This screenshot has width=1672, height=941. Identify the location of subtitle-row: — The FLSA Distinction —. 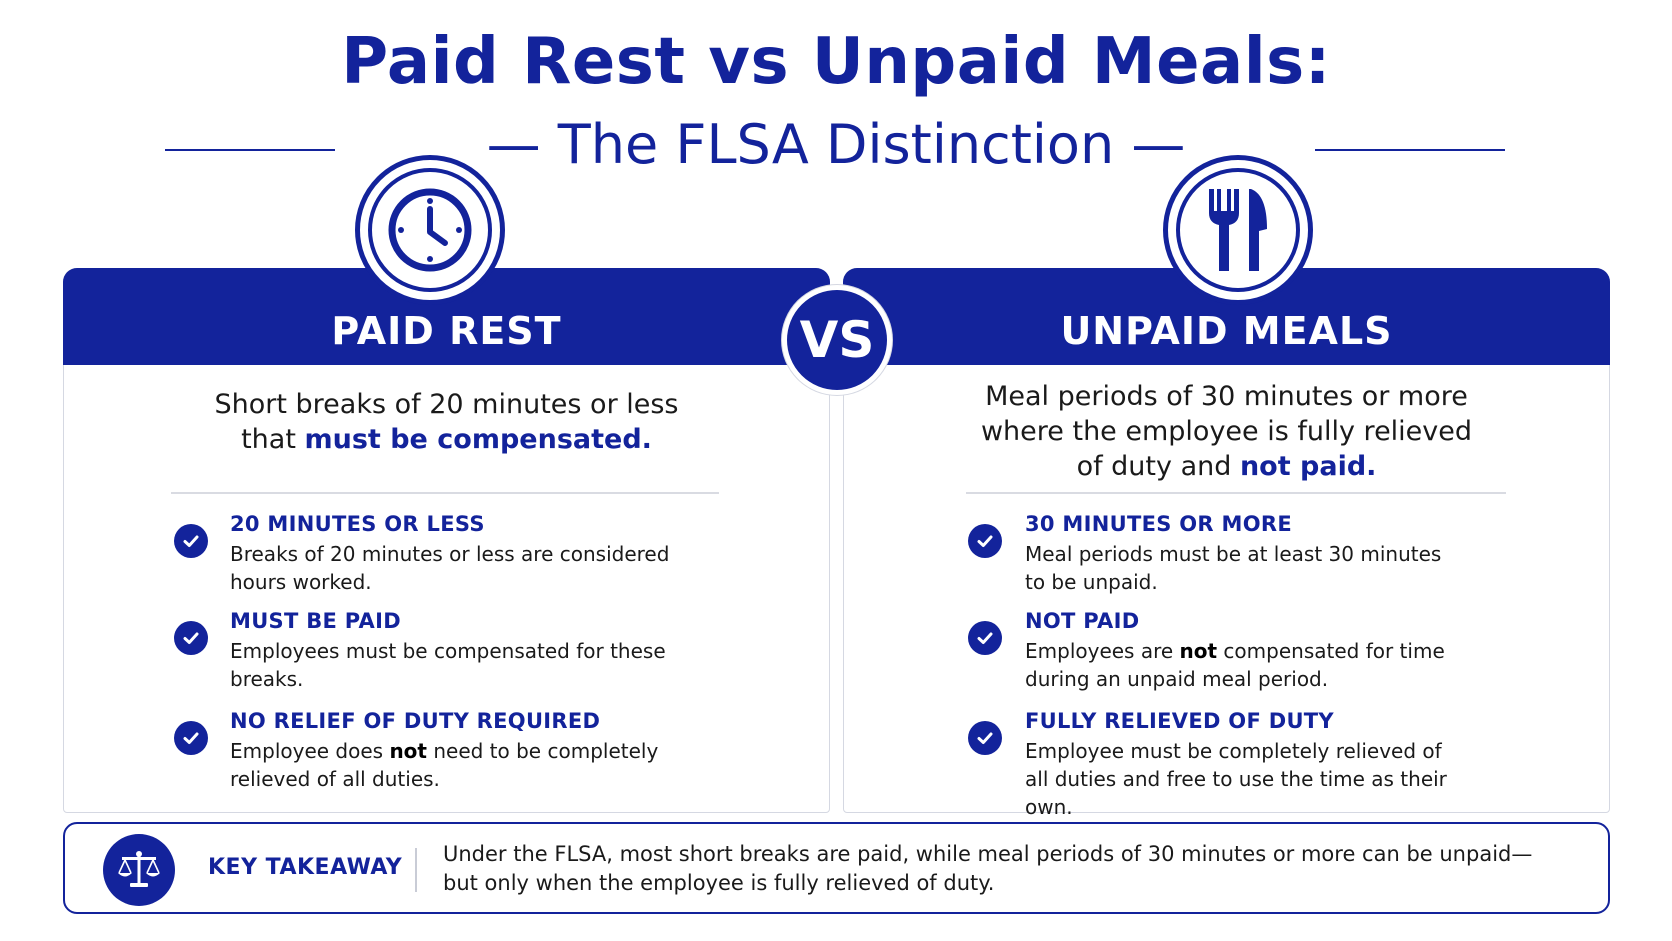
(836, 145).